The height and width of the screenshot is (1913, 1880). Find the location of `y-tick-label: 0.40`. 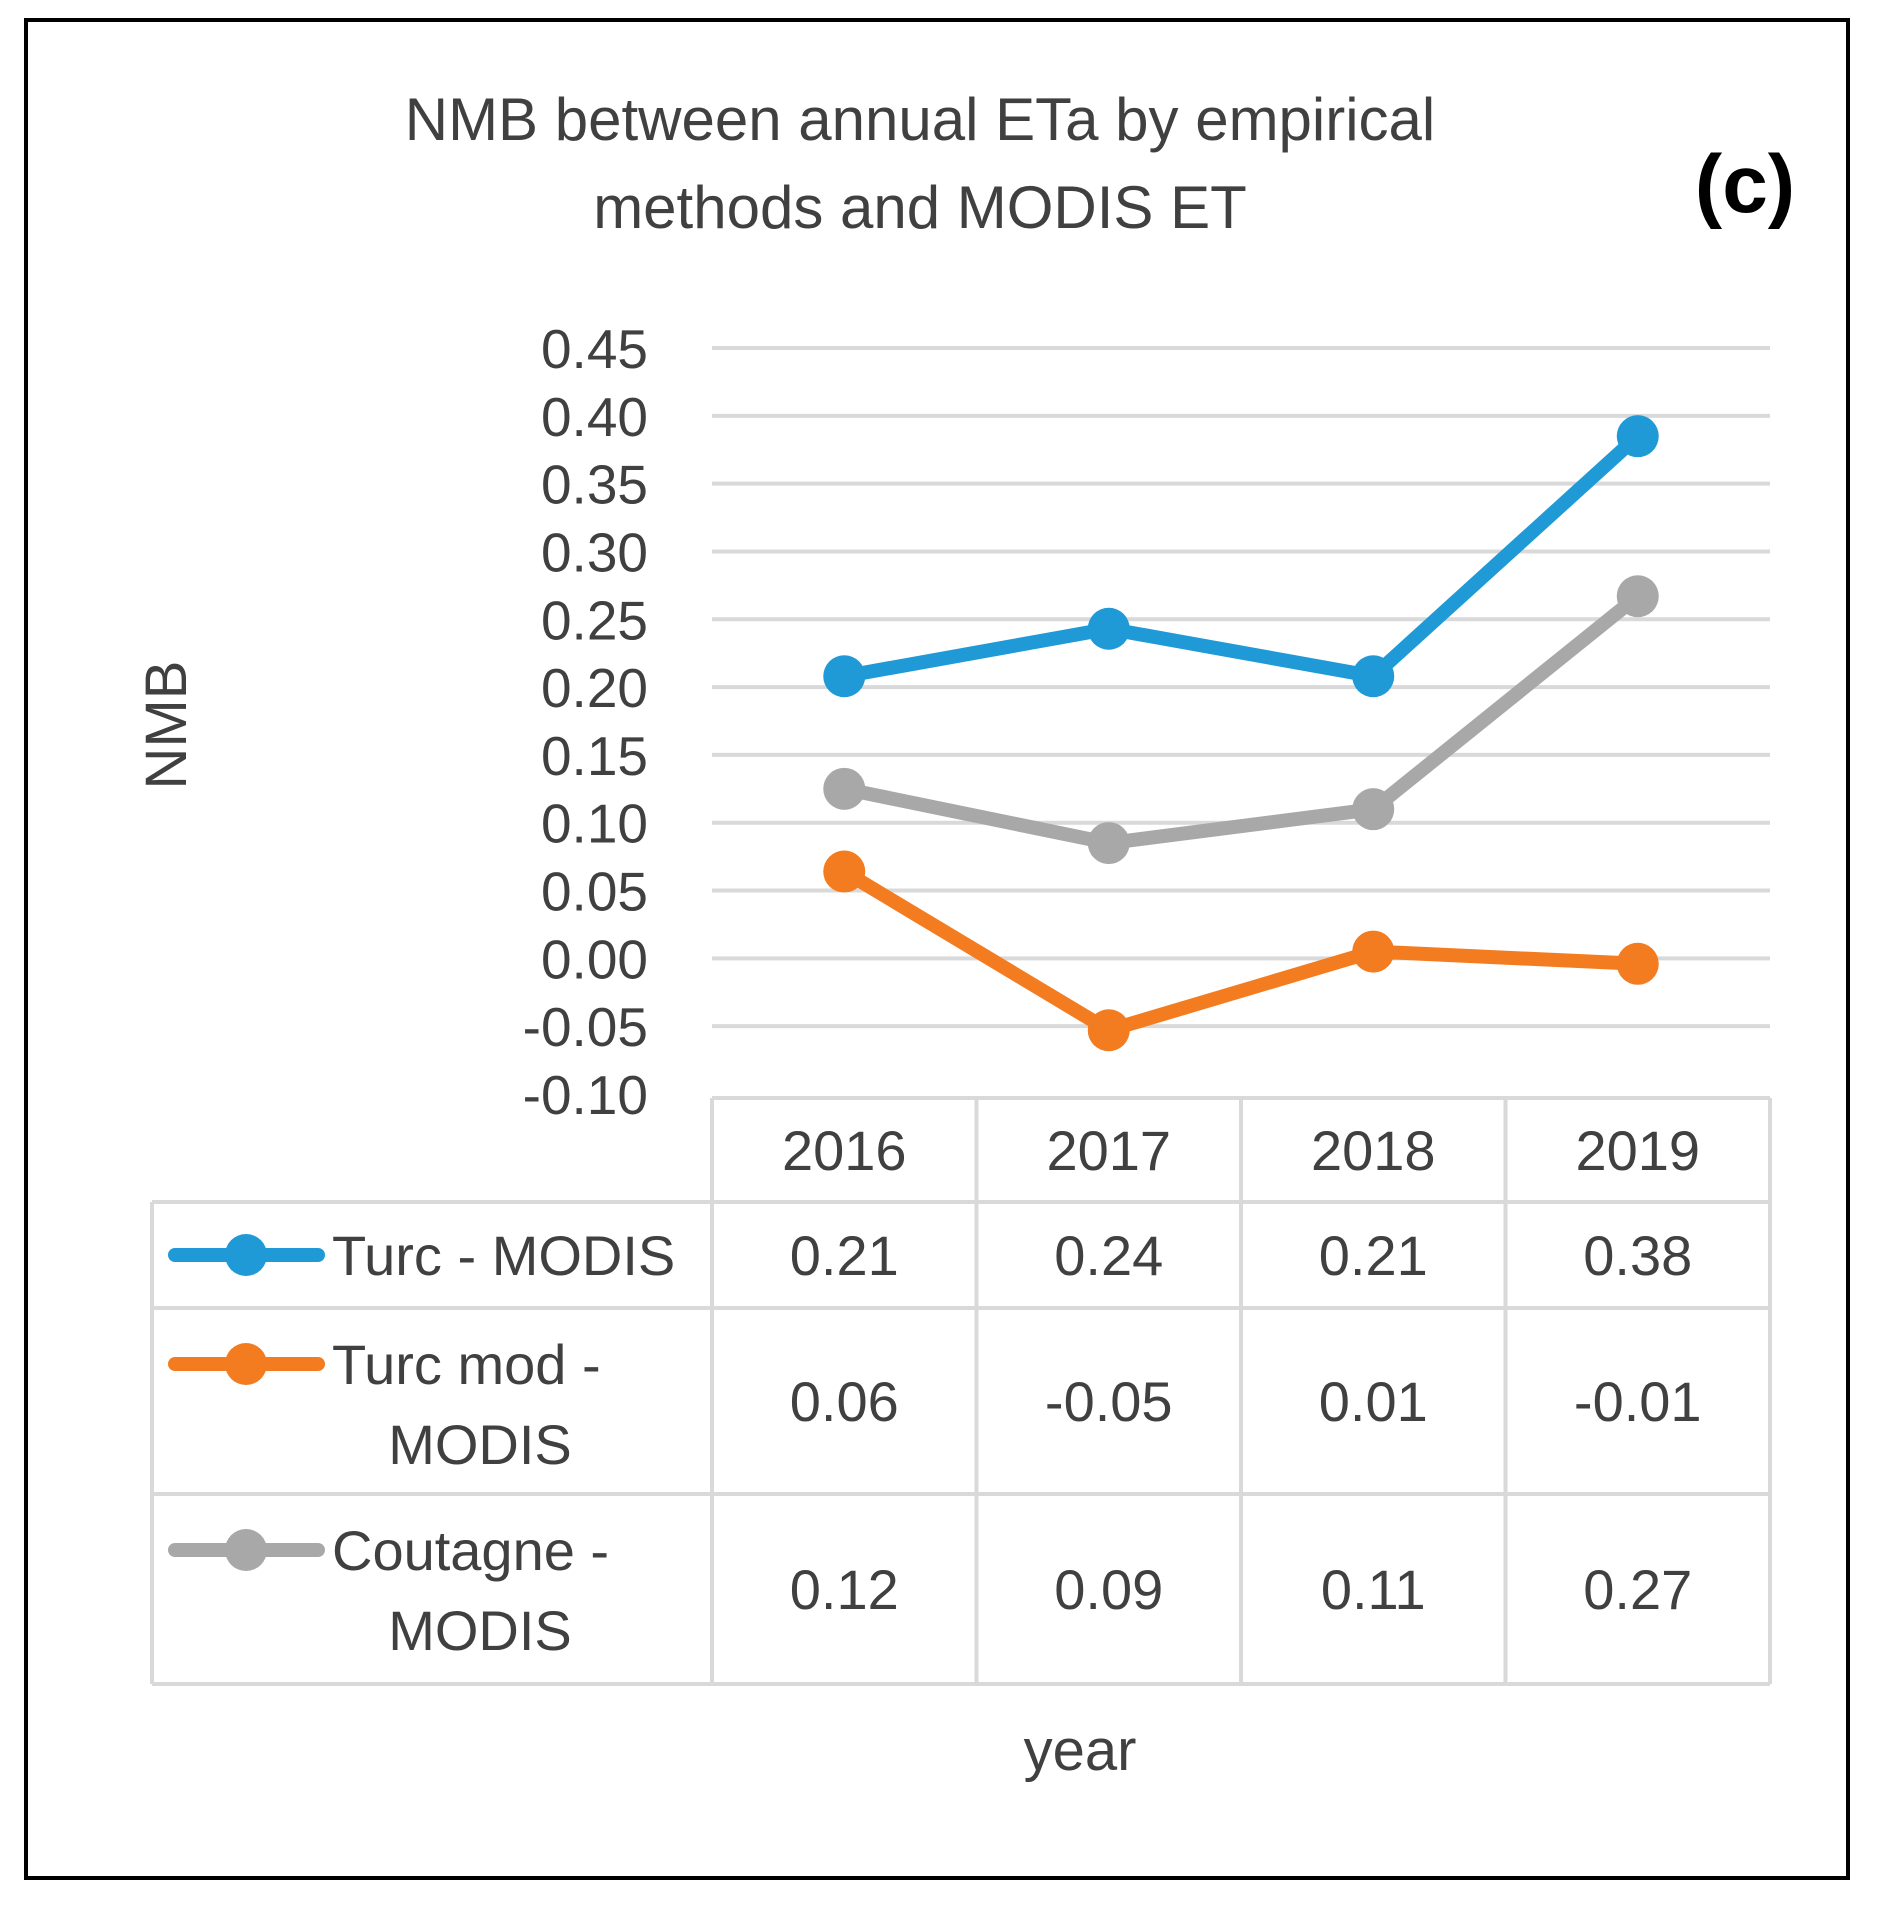

y-tick-label: 0.40 is located at coordinates (594, 417).